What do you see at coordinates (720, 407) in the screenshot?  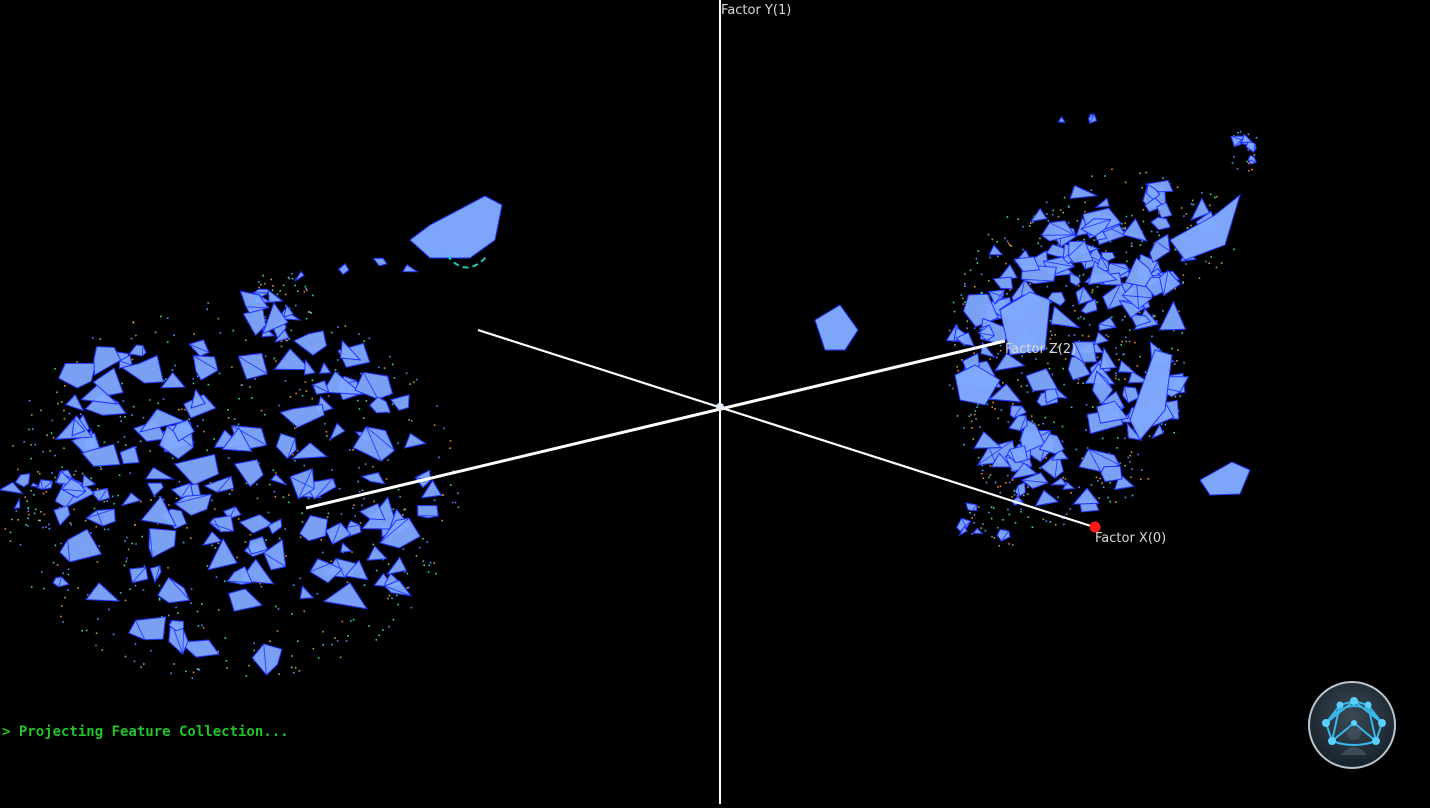 I see `axis-origin-marker` at bounding box center [720, 407].